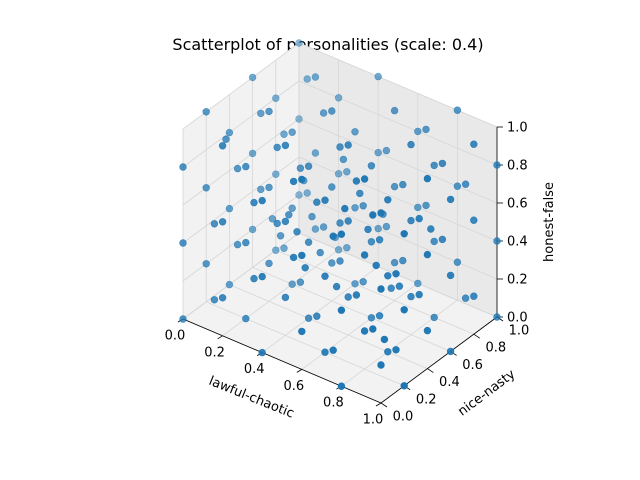  Describe the element at coordinates (486, 393) in the screenshot. I see `y-axis-label: nice-nasty` at that location.